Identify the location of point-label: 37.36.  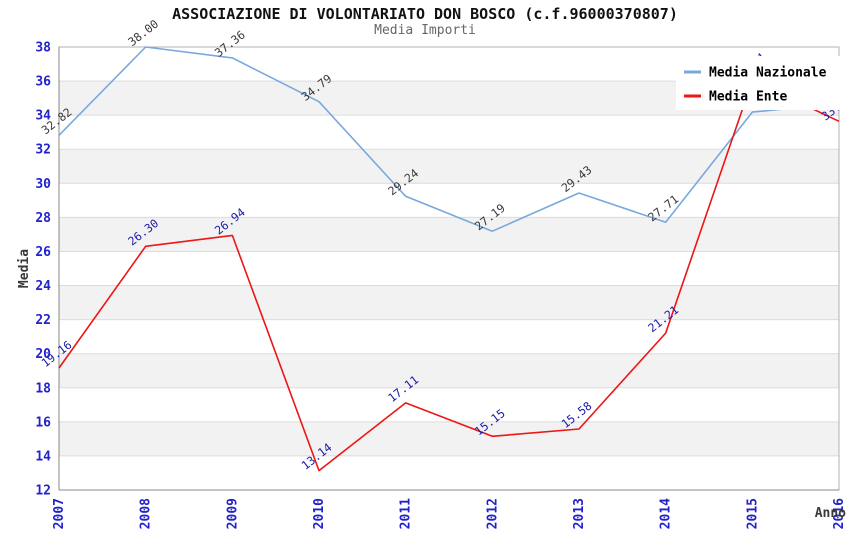
(230, 44).